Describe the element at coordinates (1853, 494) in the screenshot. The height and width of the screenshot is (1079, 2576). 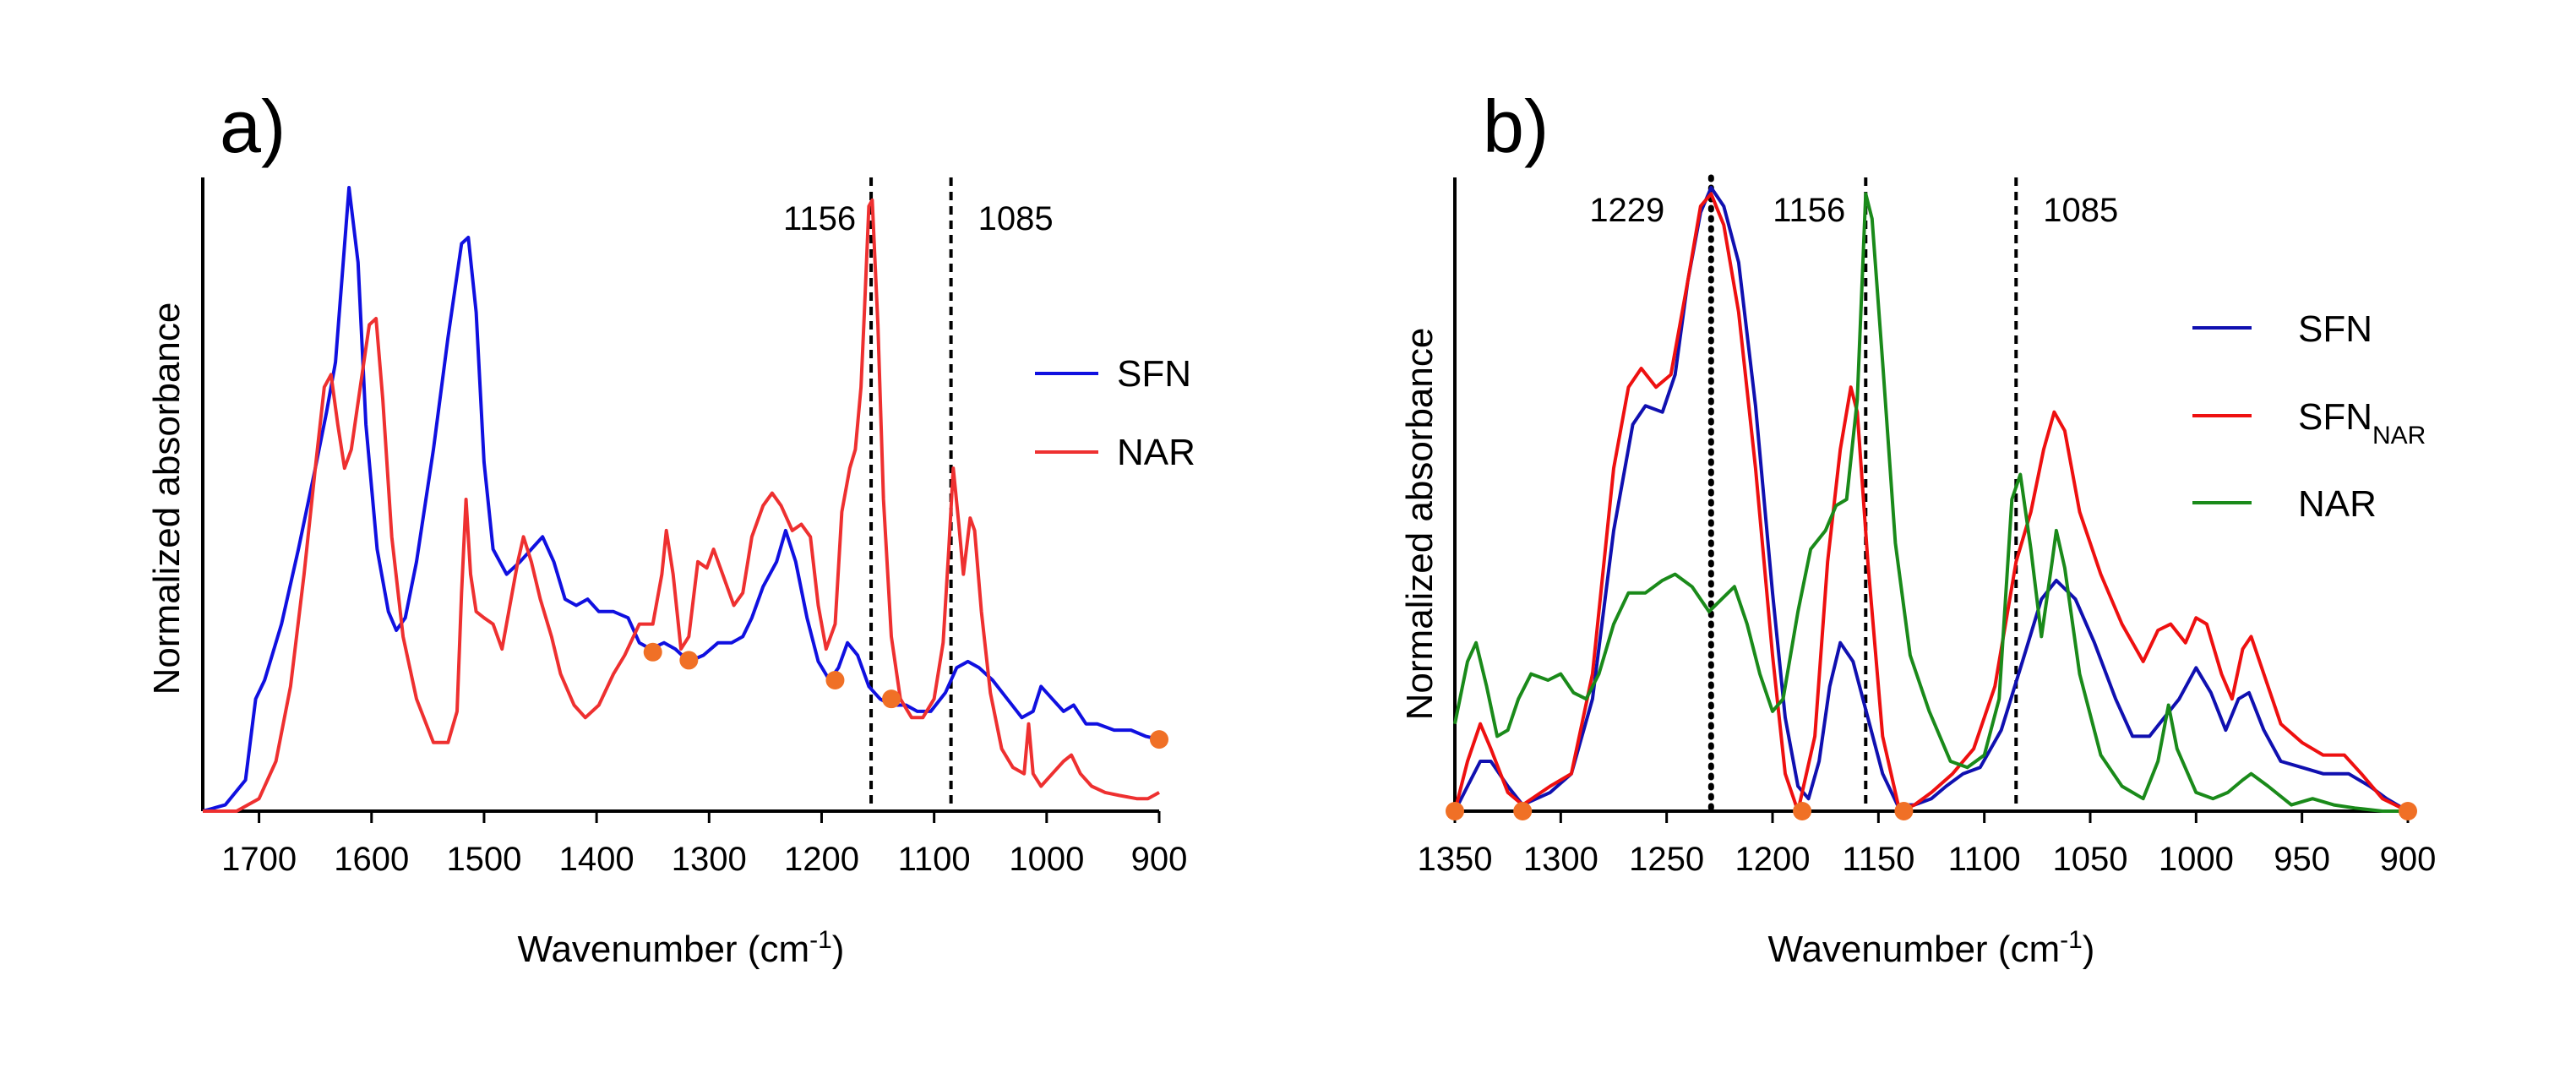
I see `reference-lines-b: 1229 1156 1085` at that location.